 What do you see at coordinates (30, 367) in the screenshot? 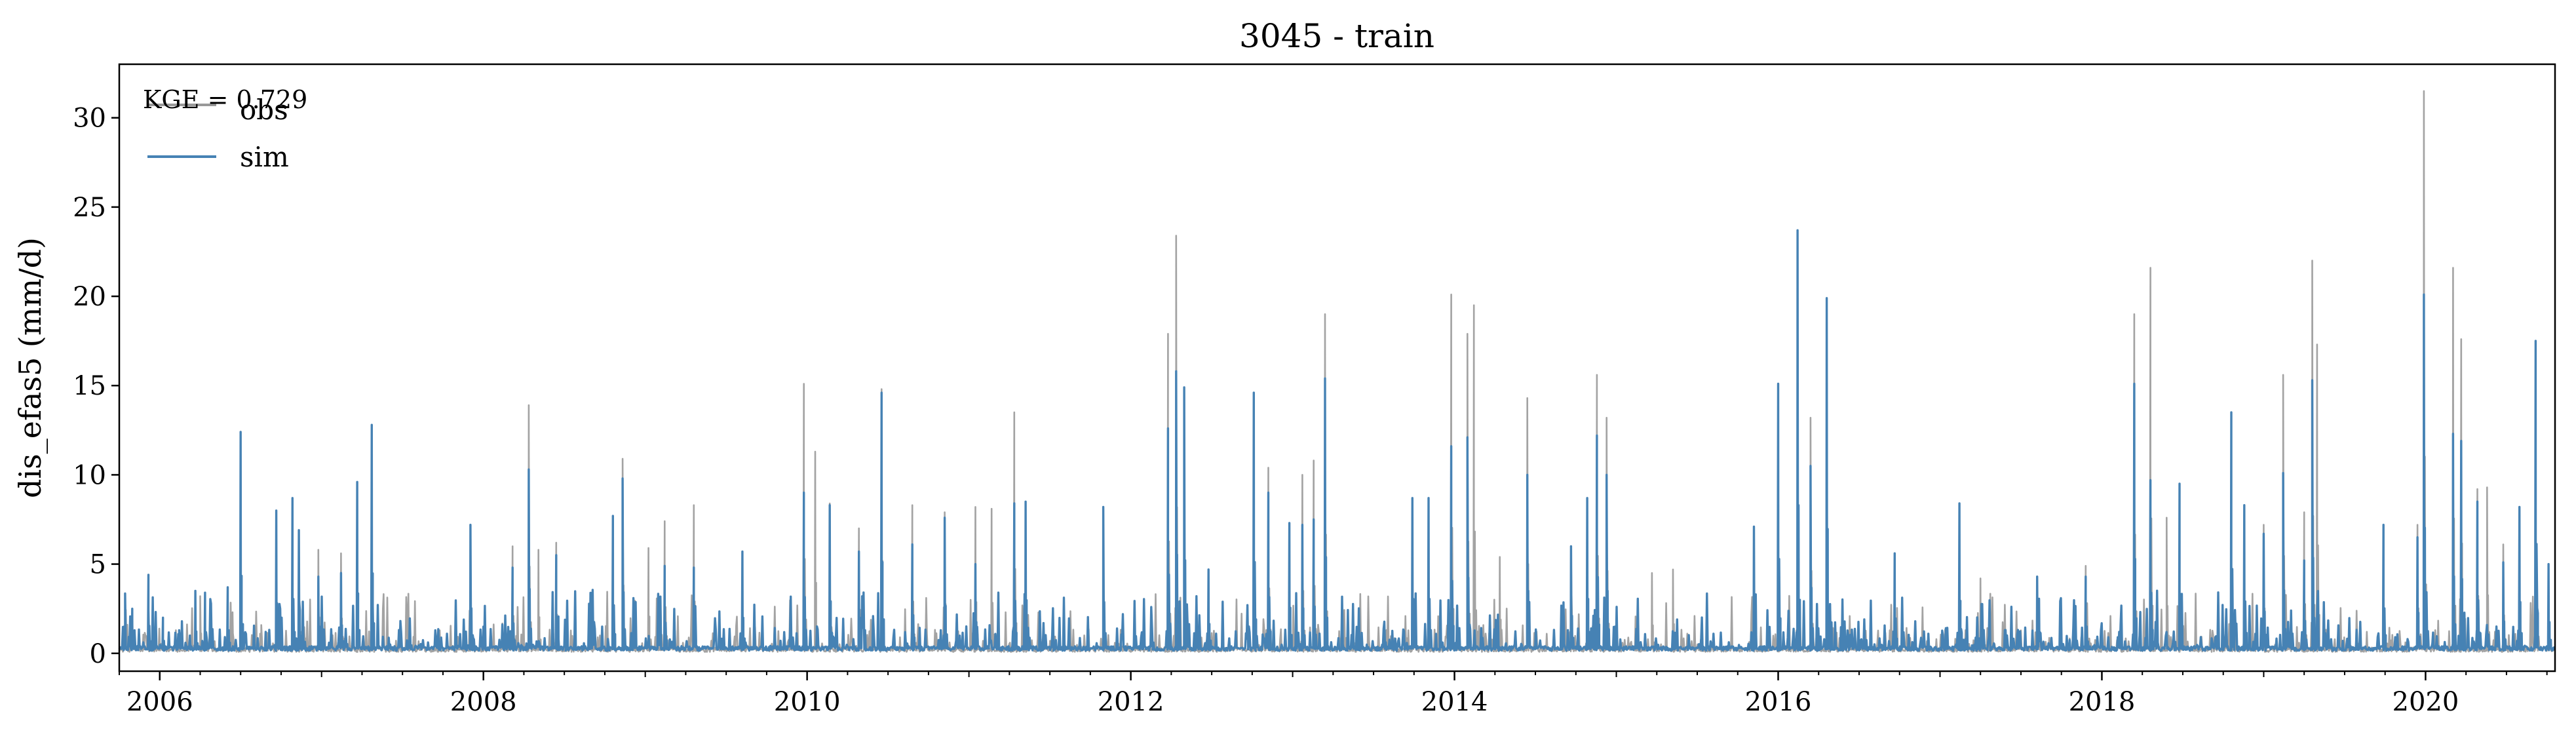
I see `y-axis-label: dis_efas5 (mm/d)` at bounding box center [30, 367].